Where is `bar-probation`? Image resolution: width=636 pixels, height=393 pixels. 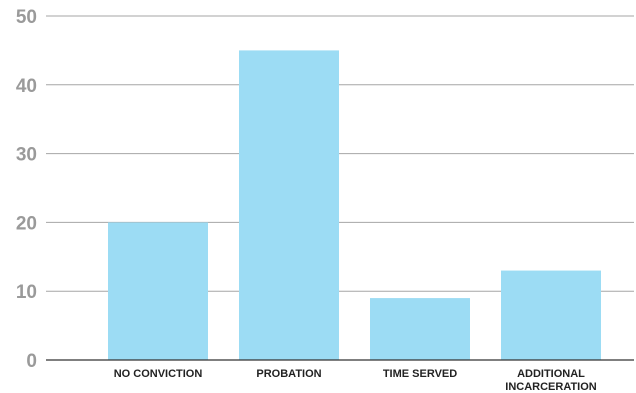
bar-probation is located at coordinates (289, 205).